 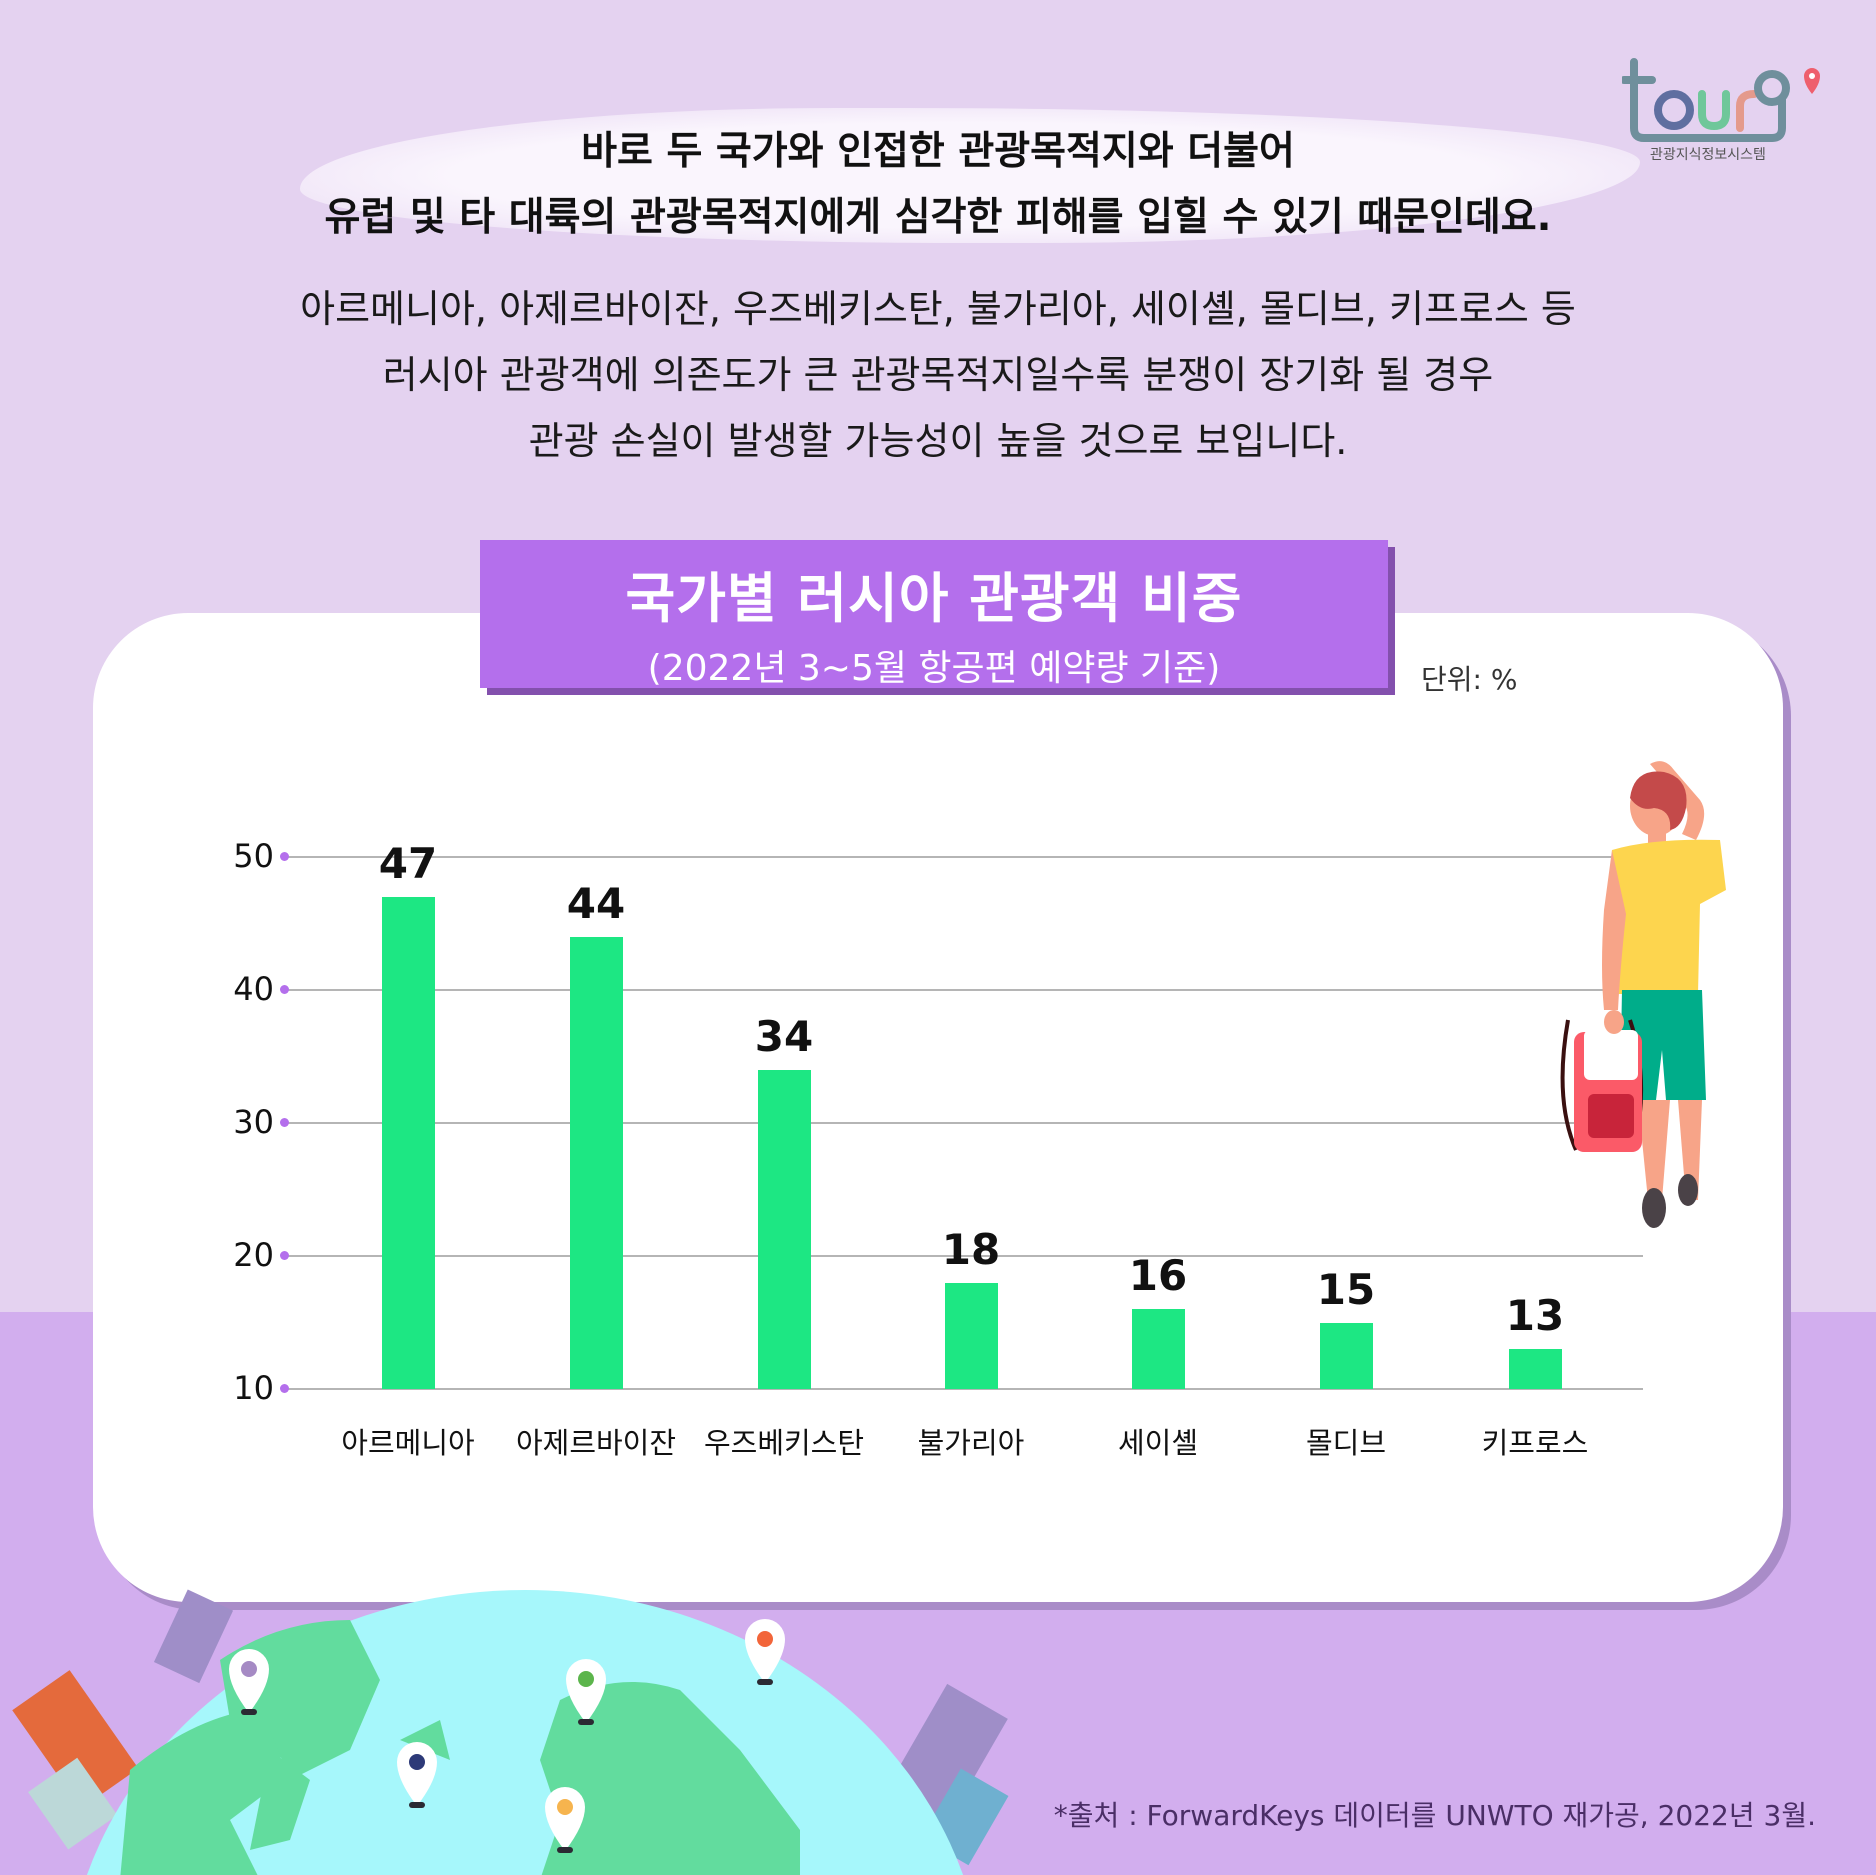 I want to click on map-pin-navy-icon, so click(x=417, y=1775).